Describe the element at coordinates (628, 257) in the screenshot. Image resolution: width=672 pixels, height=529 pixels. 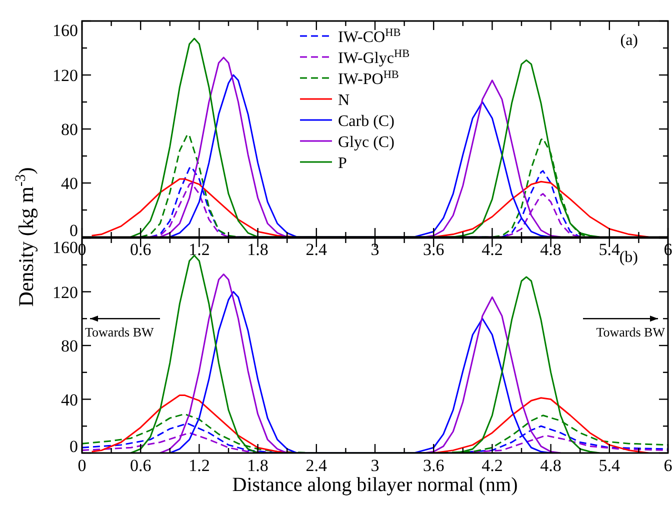
I see `annotation: (b)` at that location.